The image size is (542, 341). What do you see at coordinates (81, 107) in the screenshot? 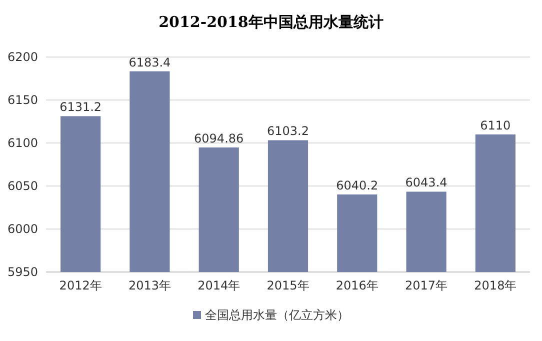
I see `data-label: 6131.2` at bounding box center [81, 107].